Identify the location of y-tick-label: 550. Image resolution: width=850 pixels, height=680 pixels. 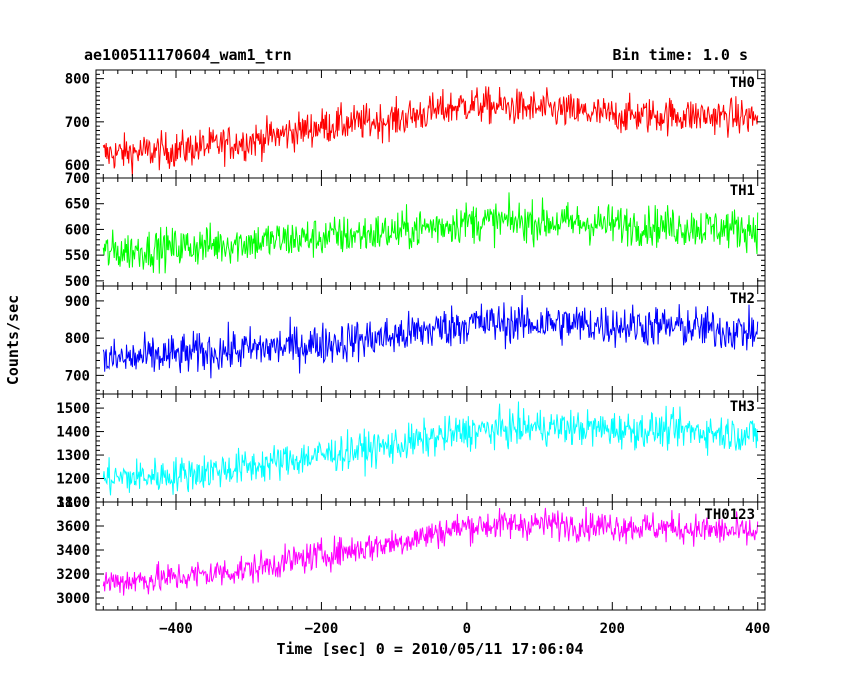
(77, 256).